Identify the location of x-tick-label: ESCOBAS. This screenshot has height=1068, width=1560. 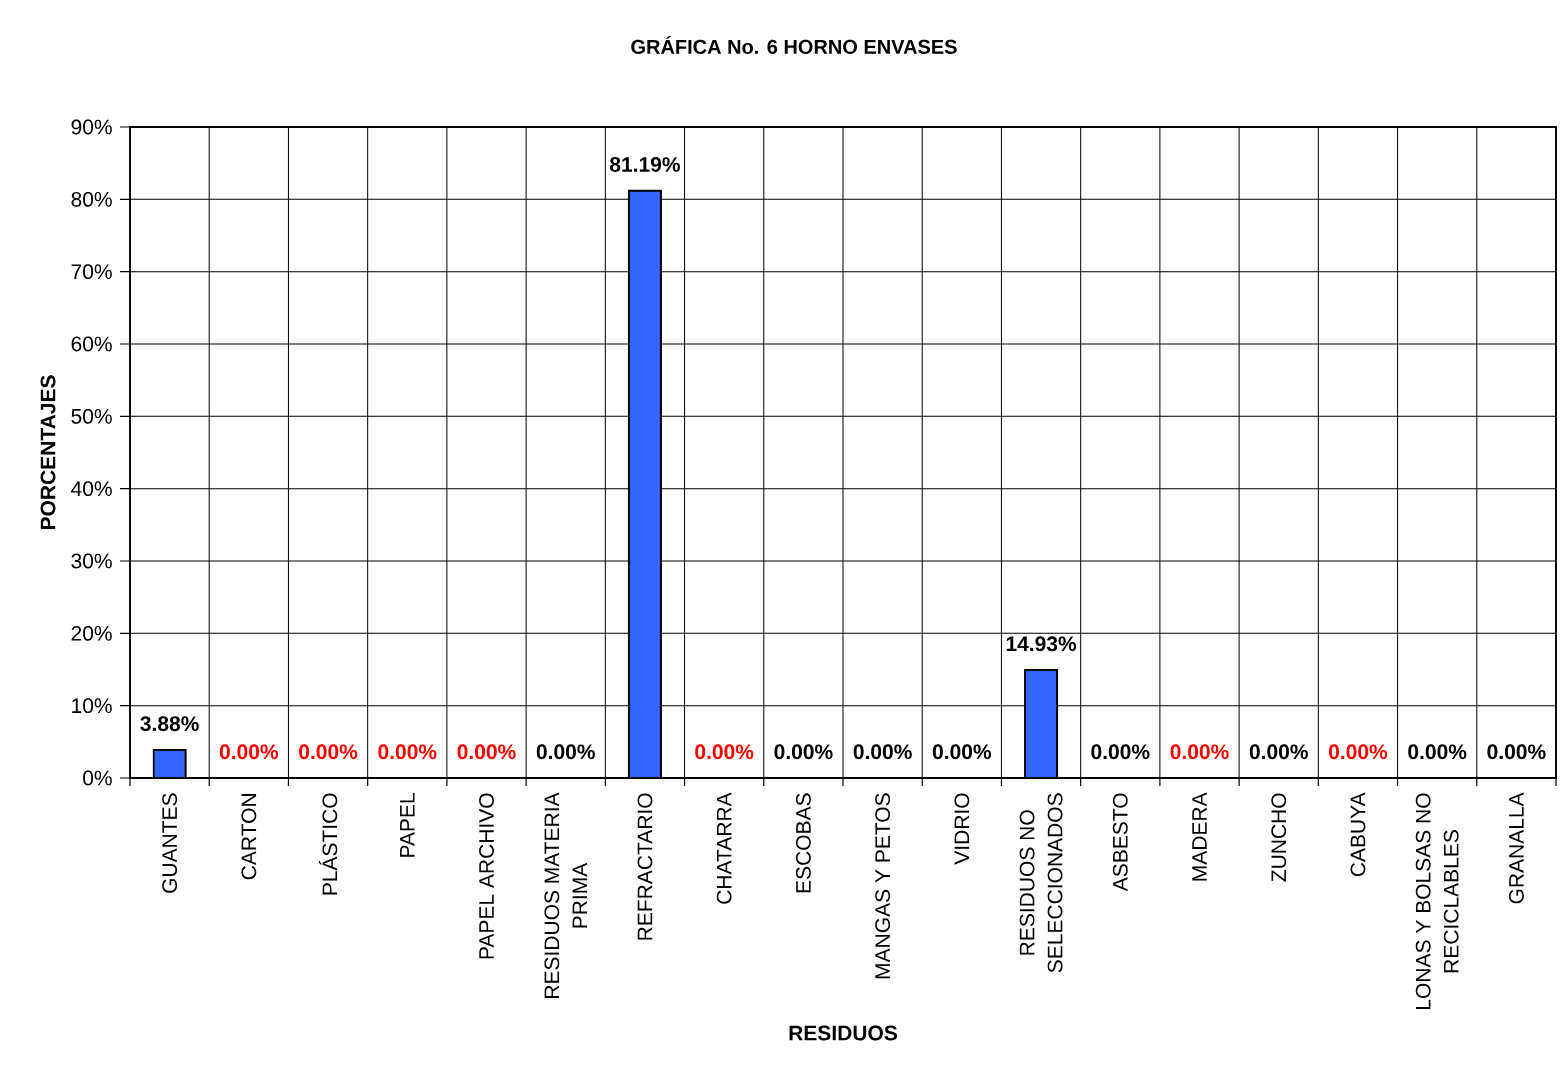
(803, 843).